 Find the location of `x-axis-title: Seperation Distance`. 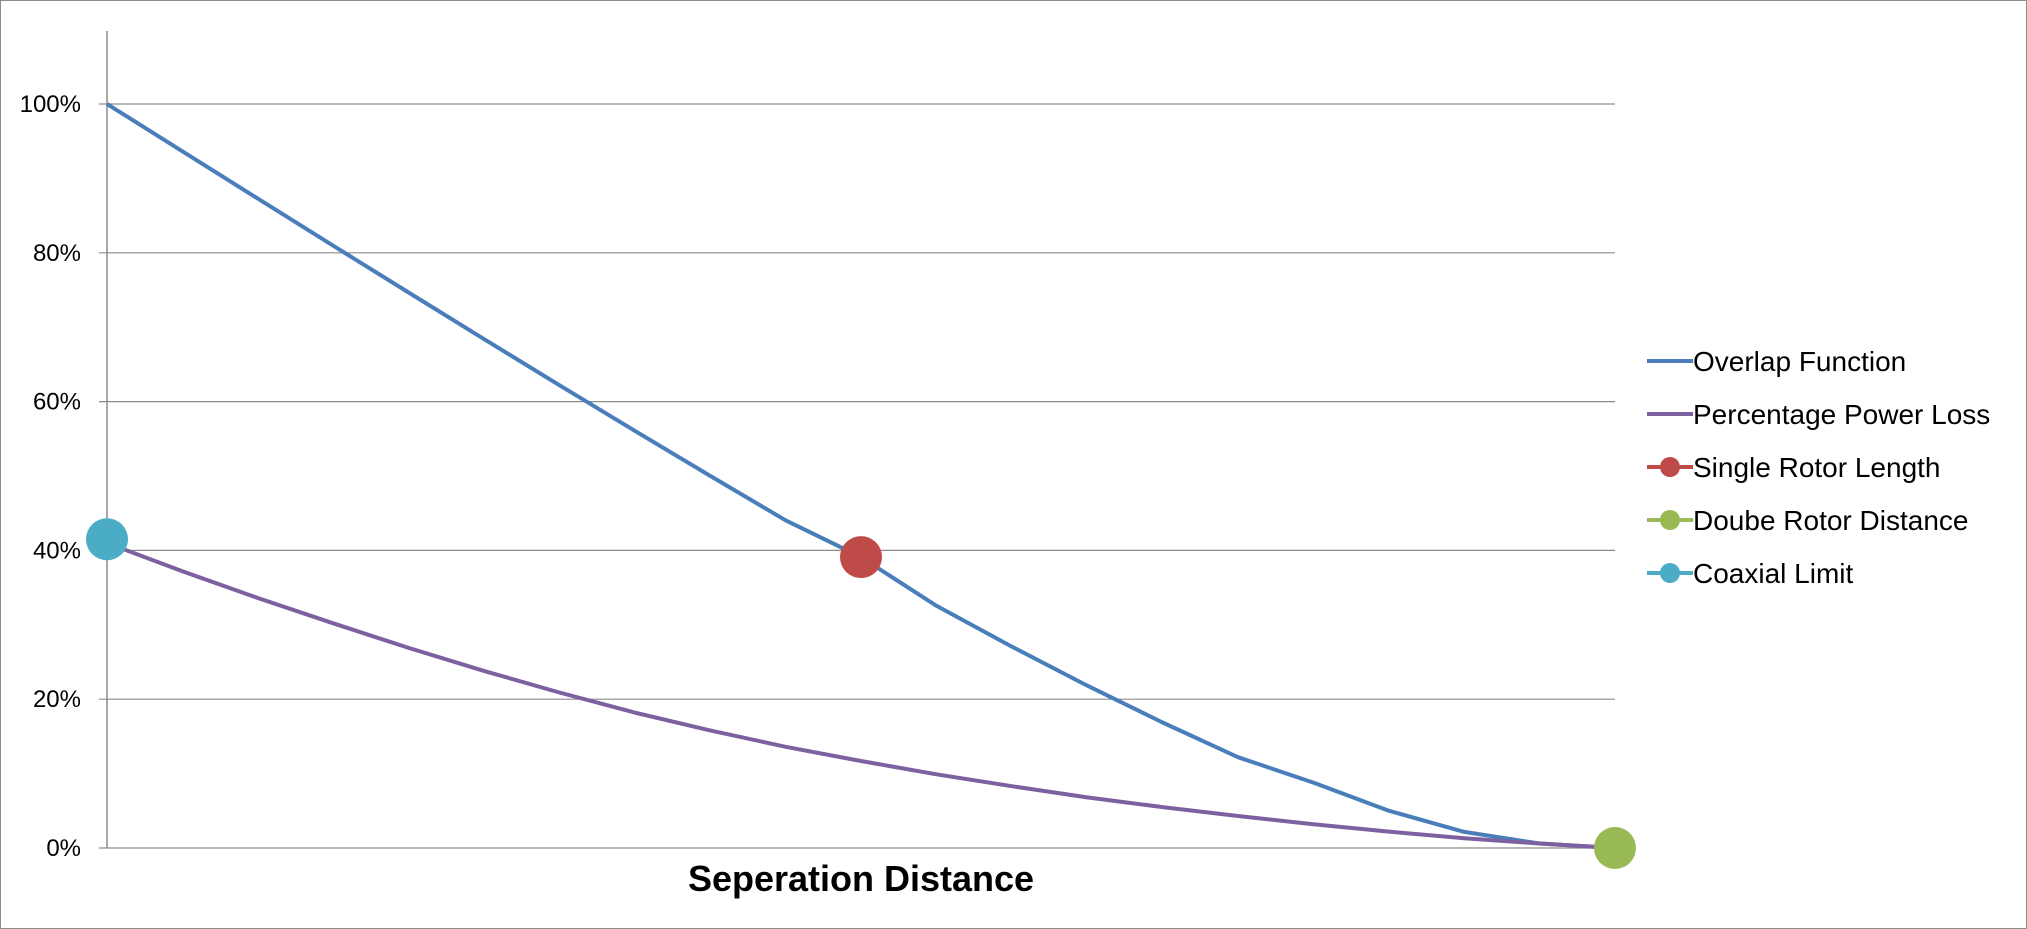

x-axis-title: Seperation Distance is located at coordinates (861, 878).